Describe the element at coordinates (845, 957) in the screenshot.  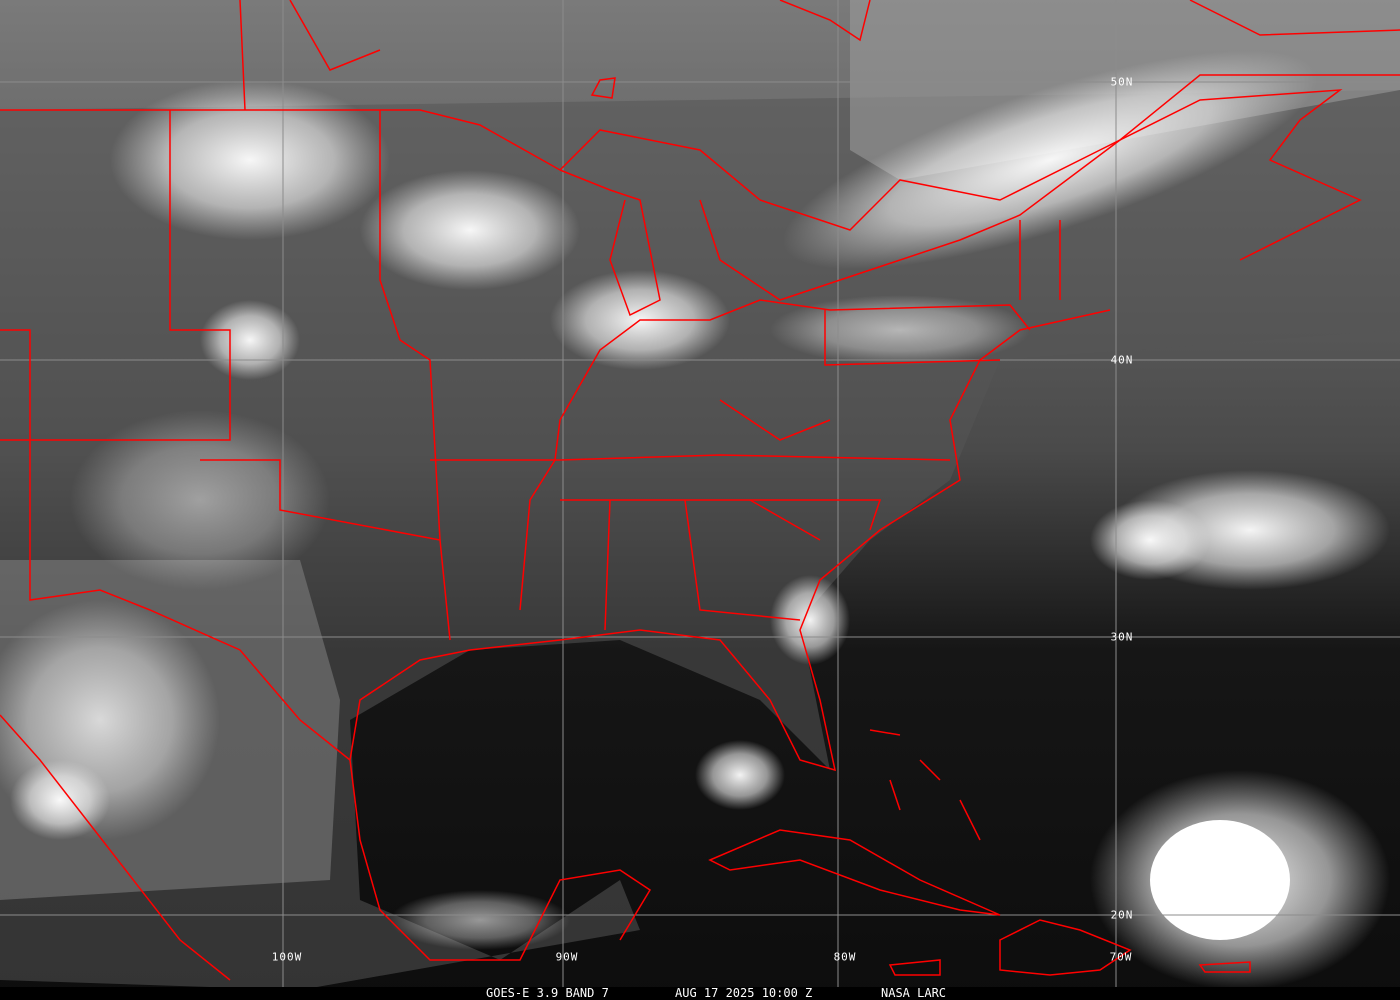
I see `lon-label-80w: 80W` at that location.